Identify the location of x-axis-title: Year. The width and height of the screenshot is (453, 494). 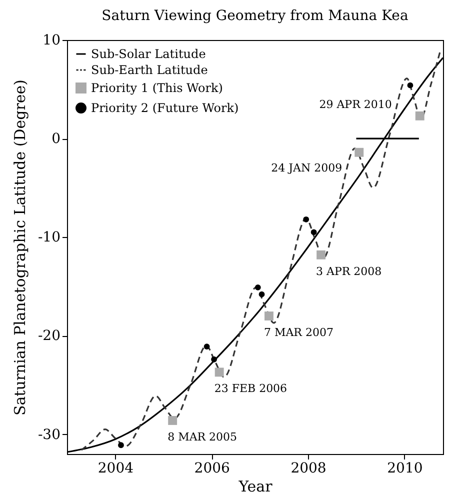
(256, 486).